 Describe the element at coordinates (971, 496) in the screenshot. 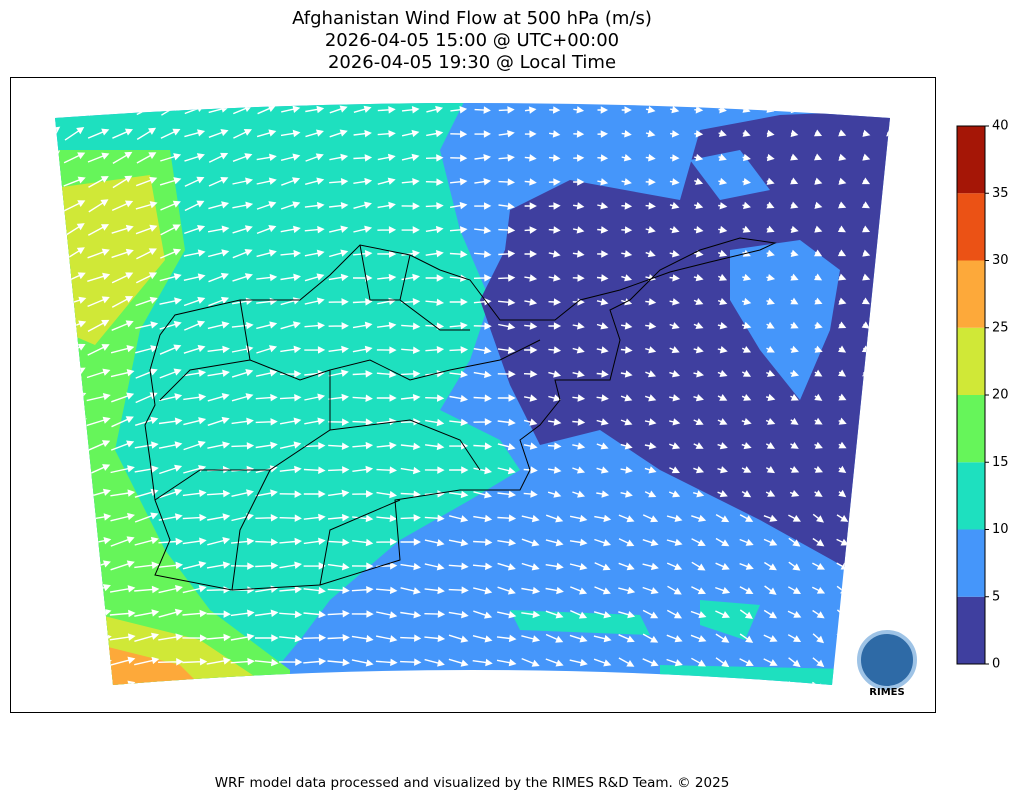

I see `colorbar-segment` at that location.